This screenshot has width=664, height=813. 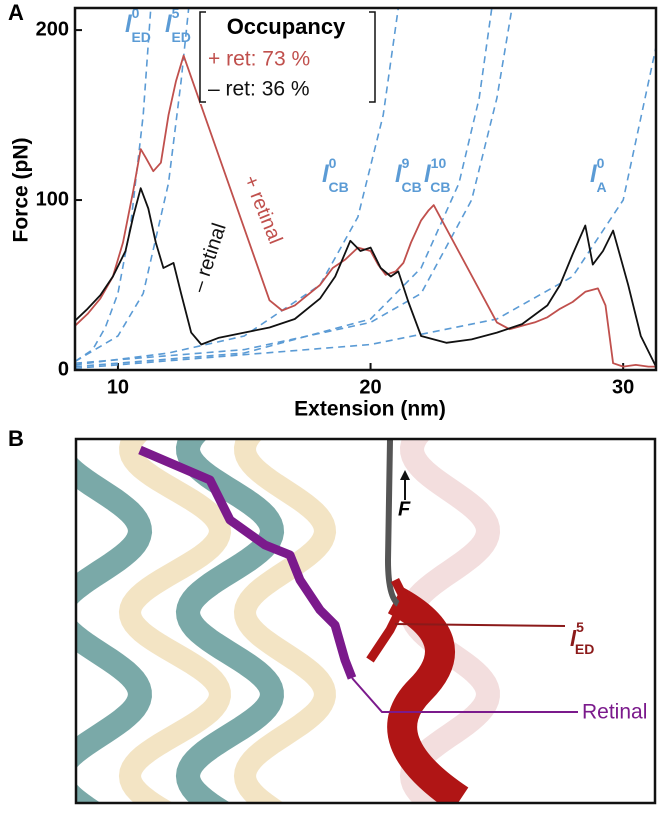 I want to click on sup: 9, so click(x=406, y=163).